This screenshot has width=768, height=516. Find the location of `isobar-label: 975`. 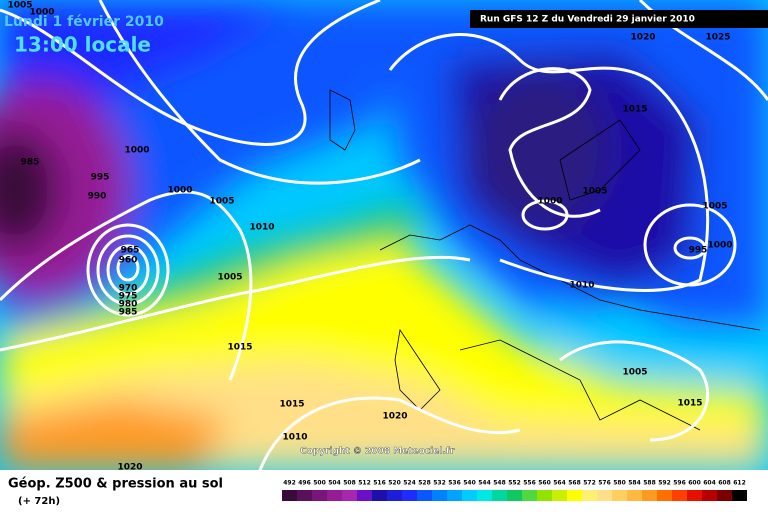

isobar-label: 975 is located at coordinates (128, 297).